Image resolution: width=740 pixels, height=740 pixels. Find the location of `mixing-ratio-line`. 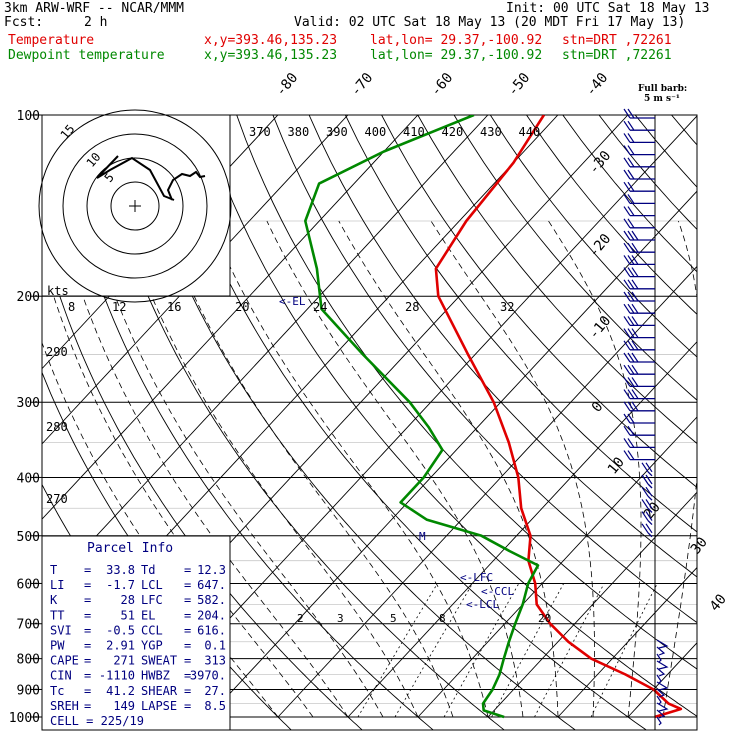

mixing-ratio-line is located at coordinates (528, 650).